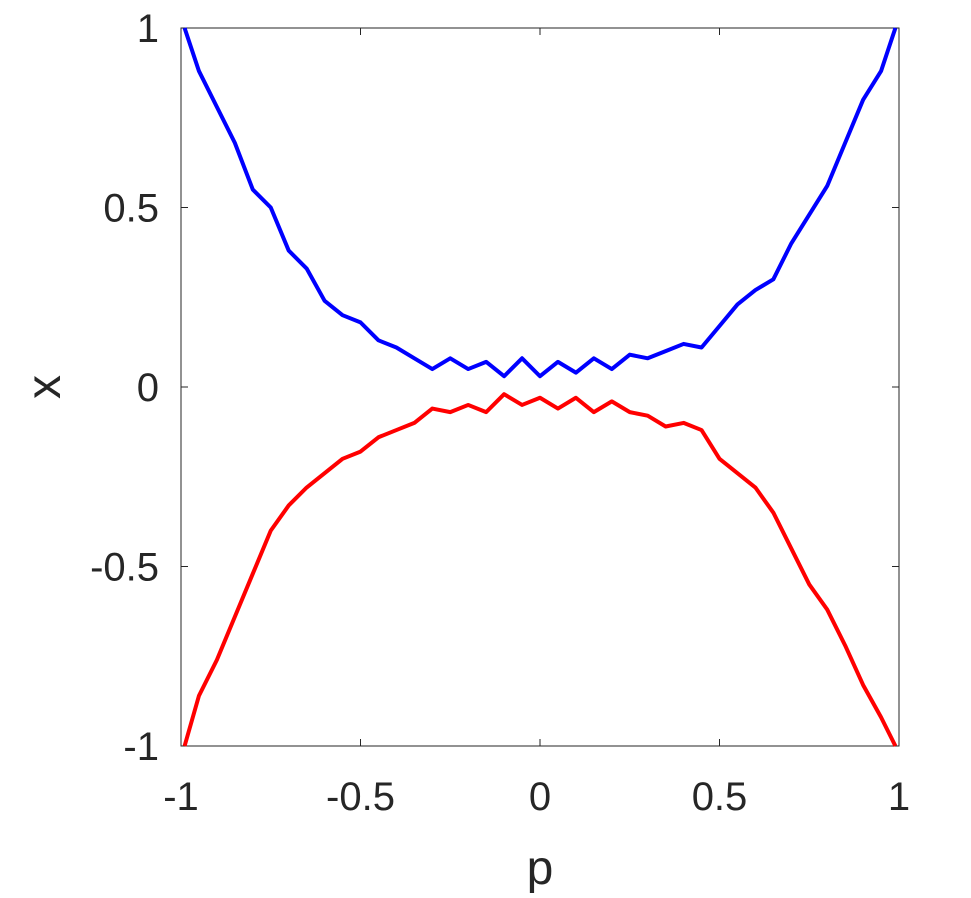  I want to click on y-tick-label: 0, so click(148, 388).